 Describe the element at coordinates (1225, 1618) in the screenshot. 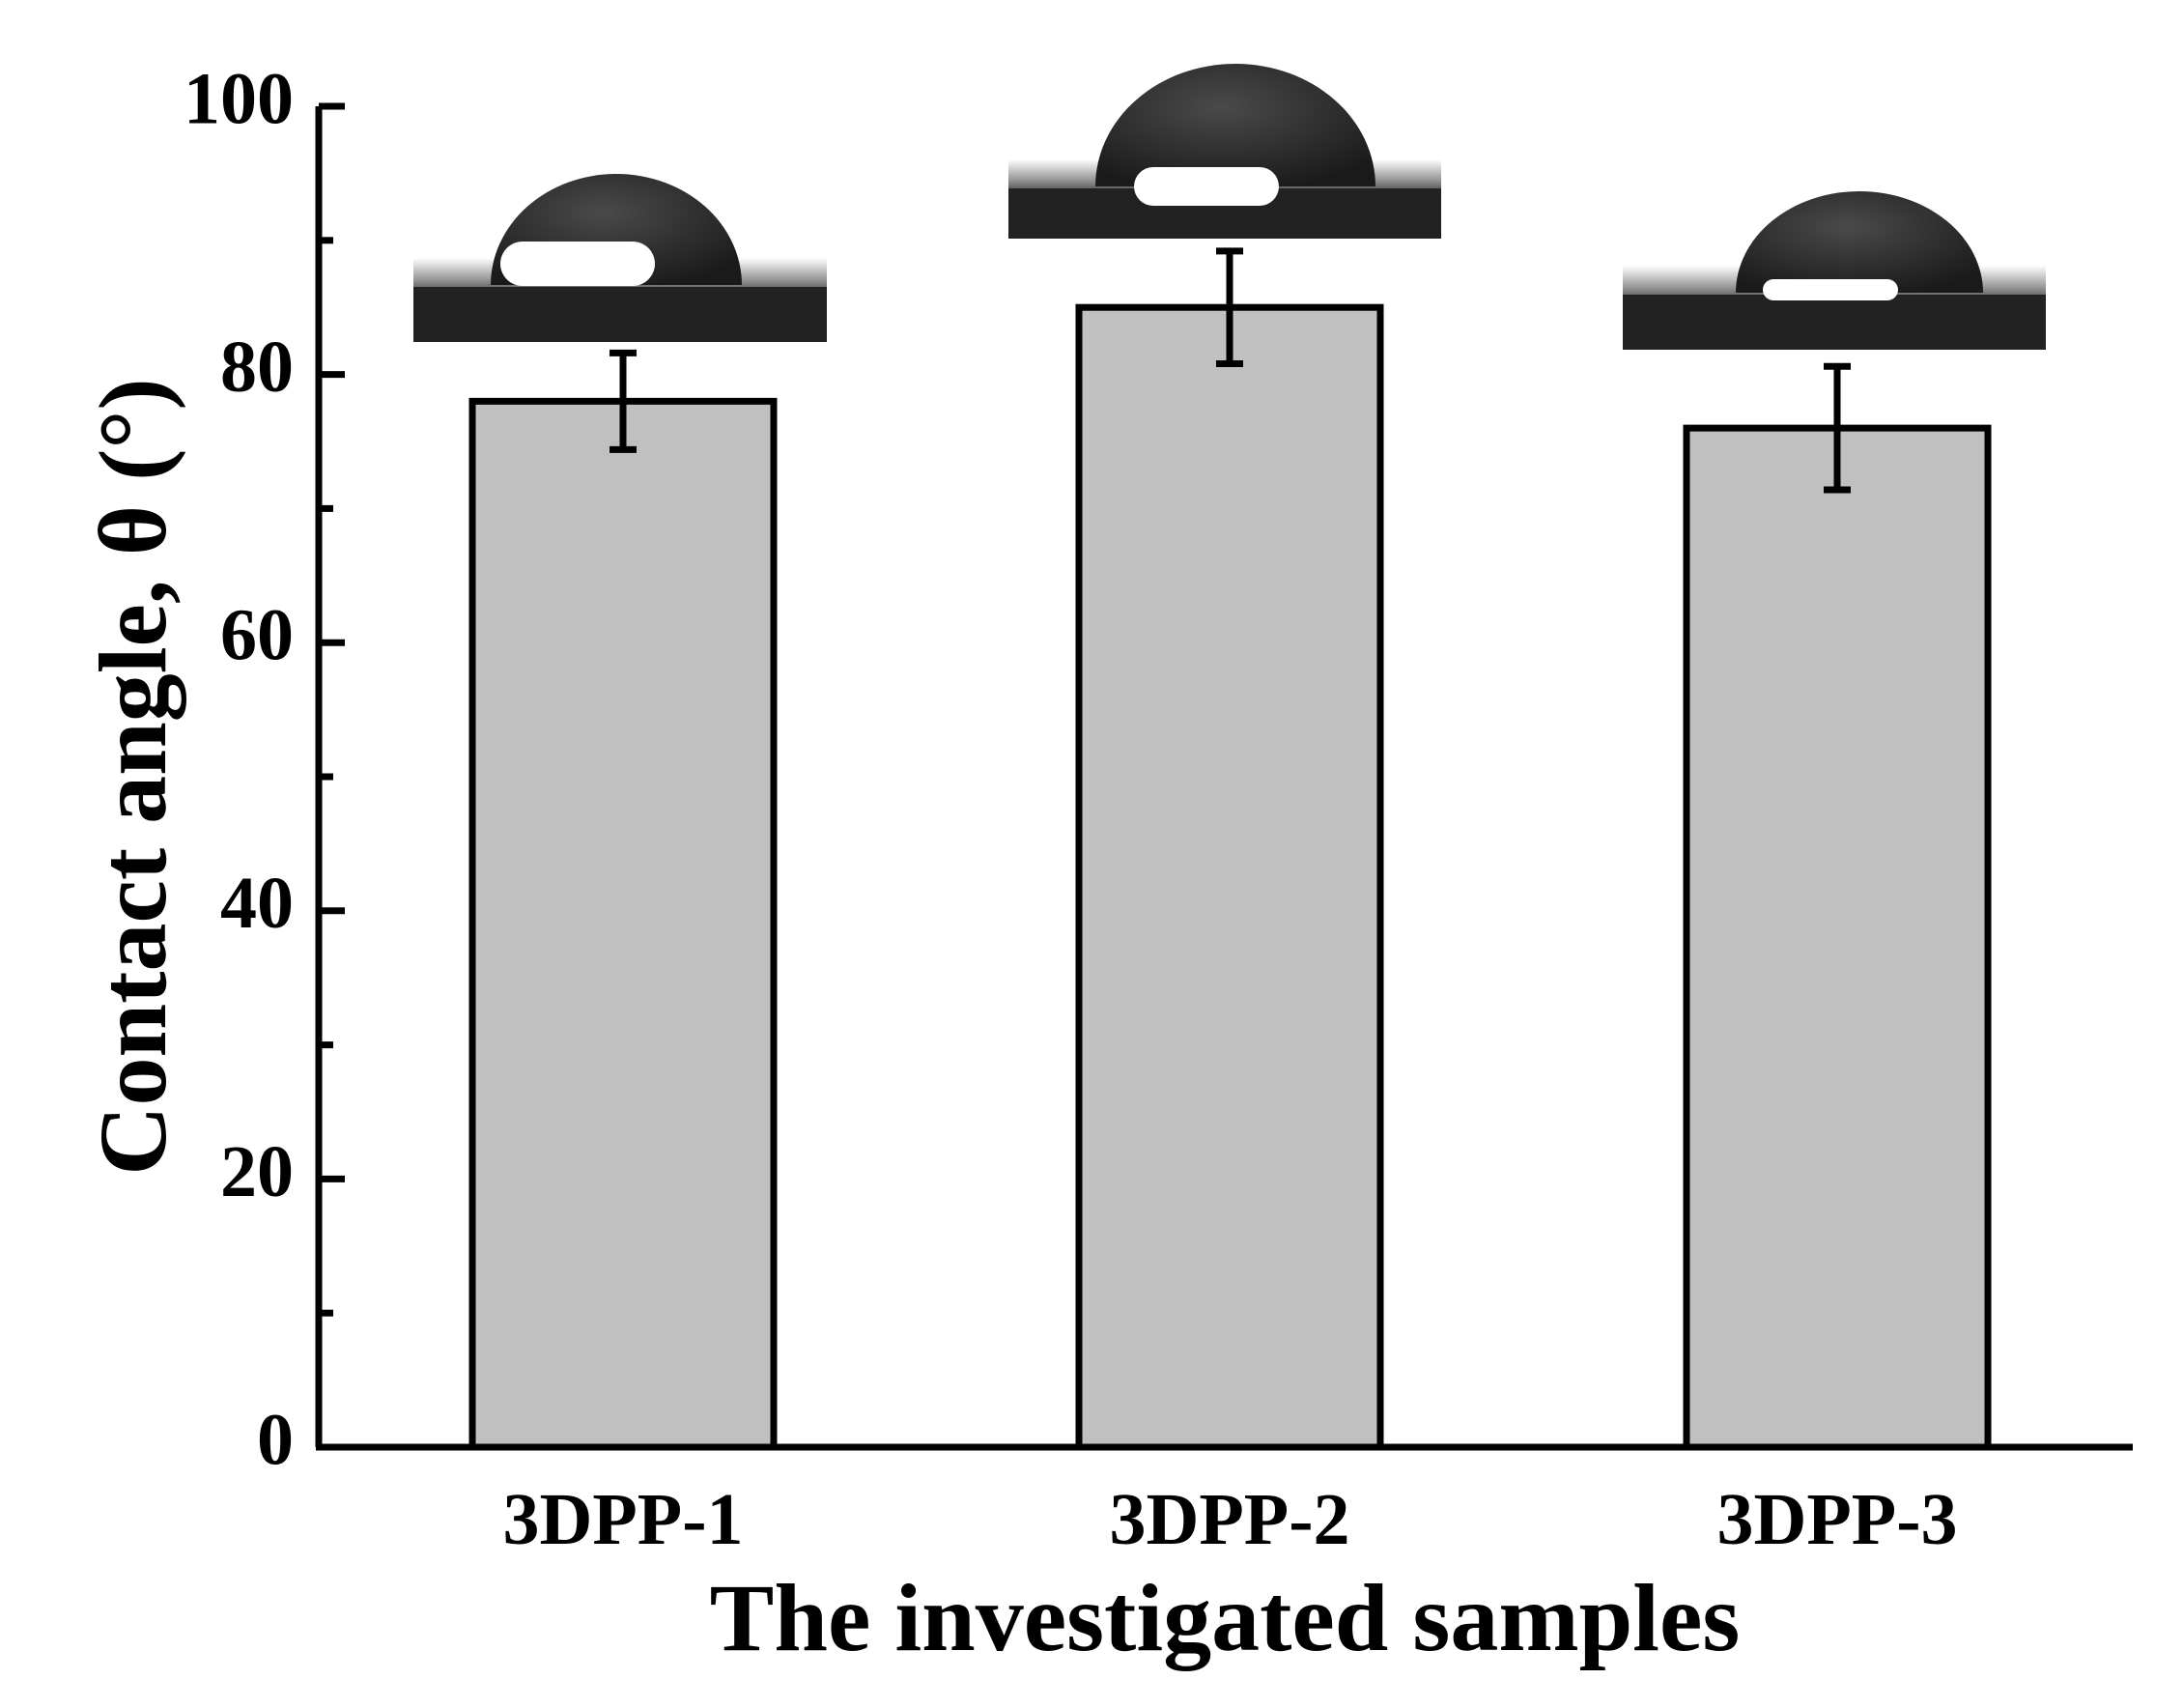

I see `x-axis-label: The investigated samples` at that location.